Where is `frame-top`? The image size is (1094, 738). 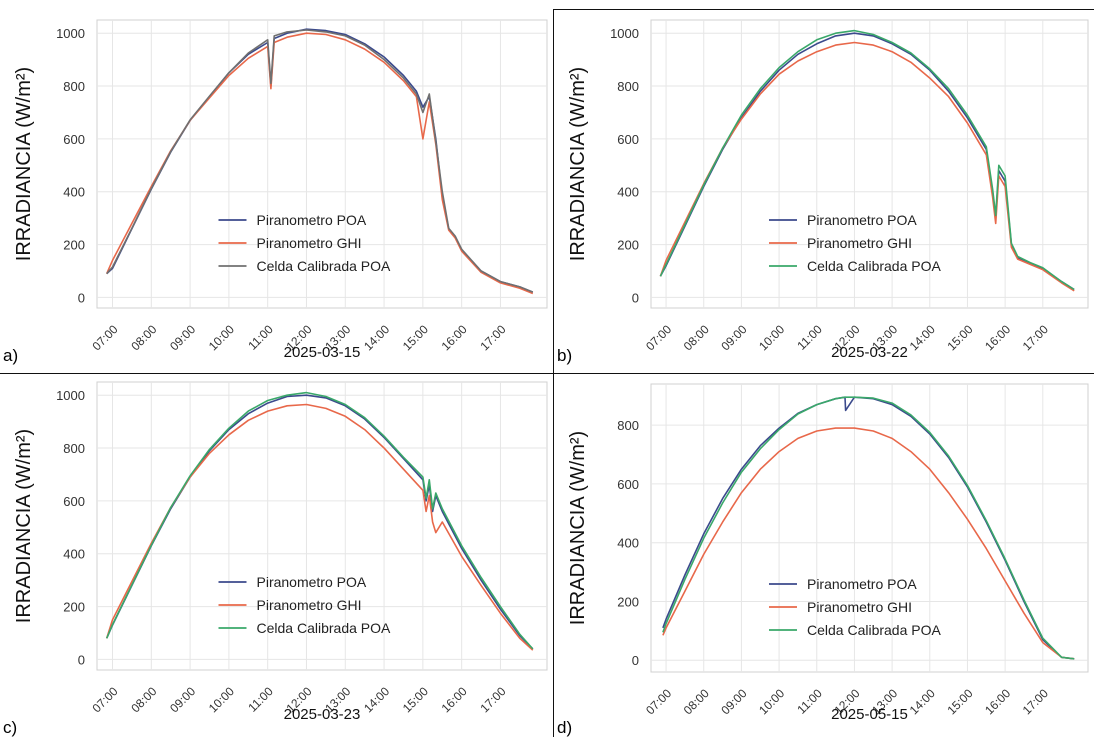
frame-top is located at coordinates (823, 9).